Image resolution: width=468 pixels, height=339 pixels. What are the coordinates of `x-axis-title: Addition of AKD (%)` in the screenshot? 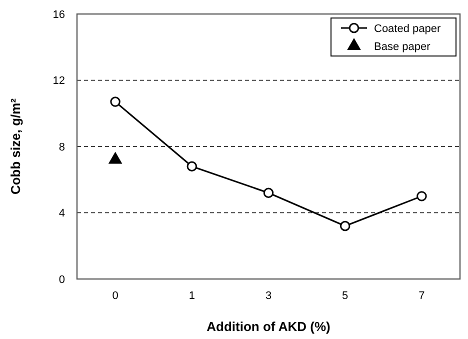 It's located at (268, 326).